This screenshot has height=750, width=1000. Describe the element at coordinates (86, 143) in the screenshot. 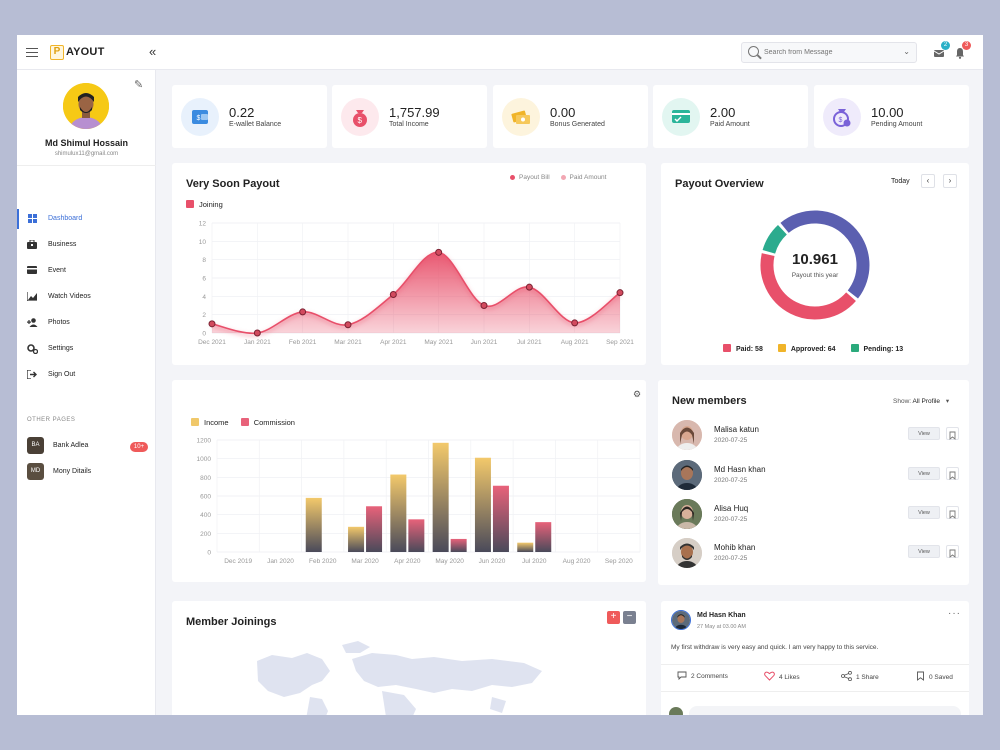

I see `user-name: Md Shimul Hossain` at that location.